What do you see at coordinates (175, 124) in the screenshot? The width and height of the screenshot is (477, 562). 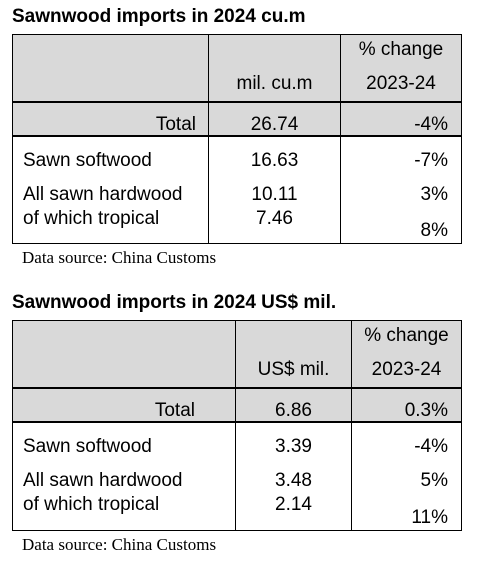 I see `table1-total-label: Total` at bounding box center [175, 124].